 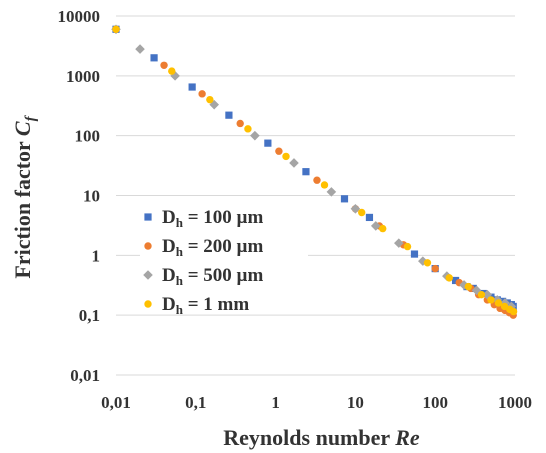 I want to click on y-tick-label: 1000, so click(x=83, y=76).